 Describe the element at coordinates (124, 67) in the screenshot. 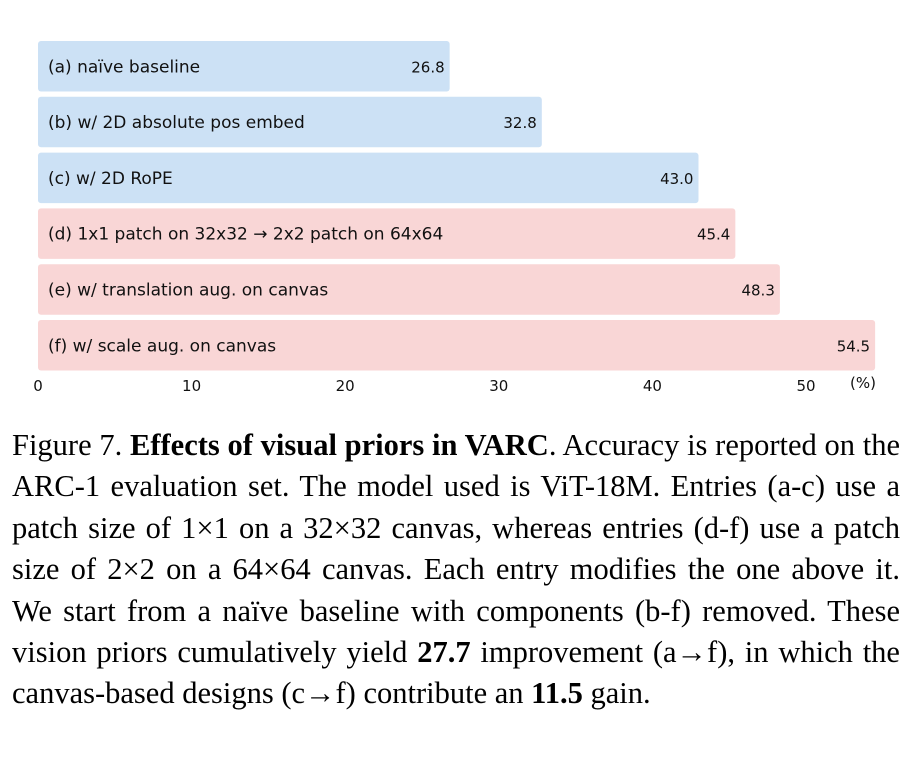

I see `bar-label-a: (a) naïve baseline` at that location.